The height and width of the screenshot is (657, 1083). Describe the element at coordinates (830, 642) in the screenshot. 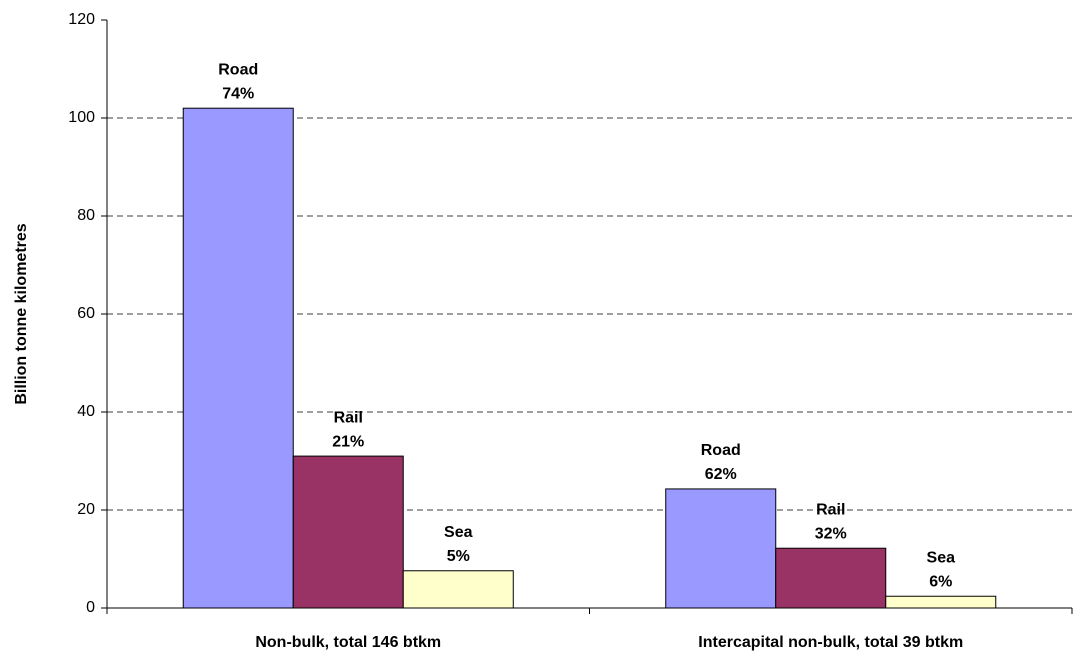

I see `x-tick-label: Intercapital non-bulk, total 39 btkm` at that location.